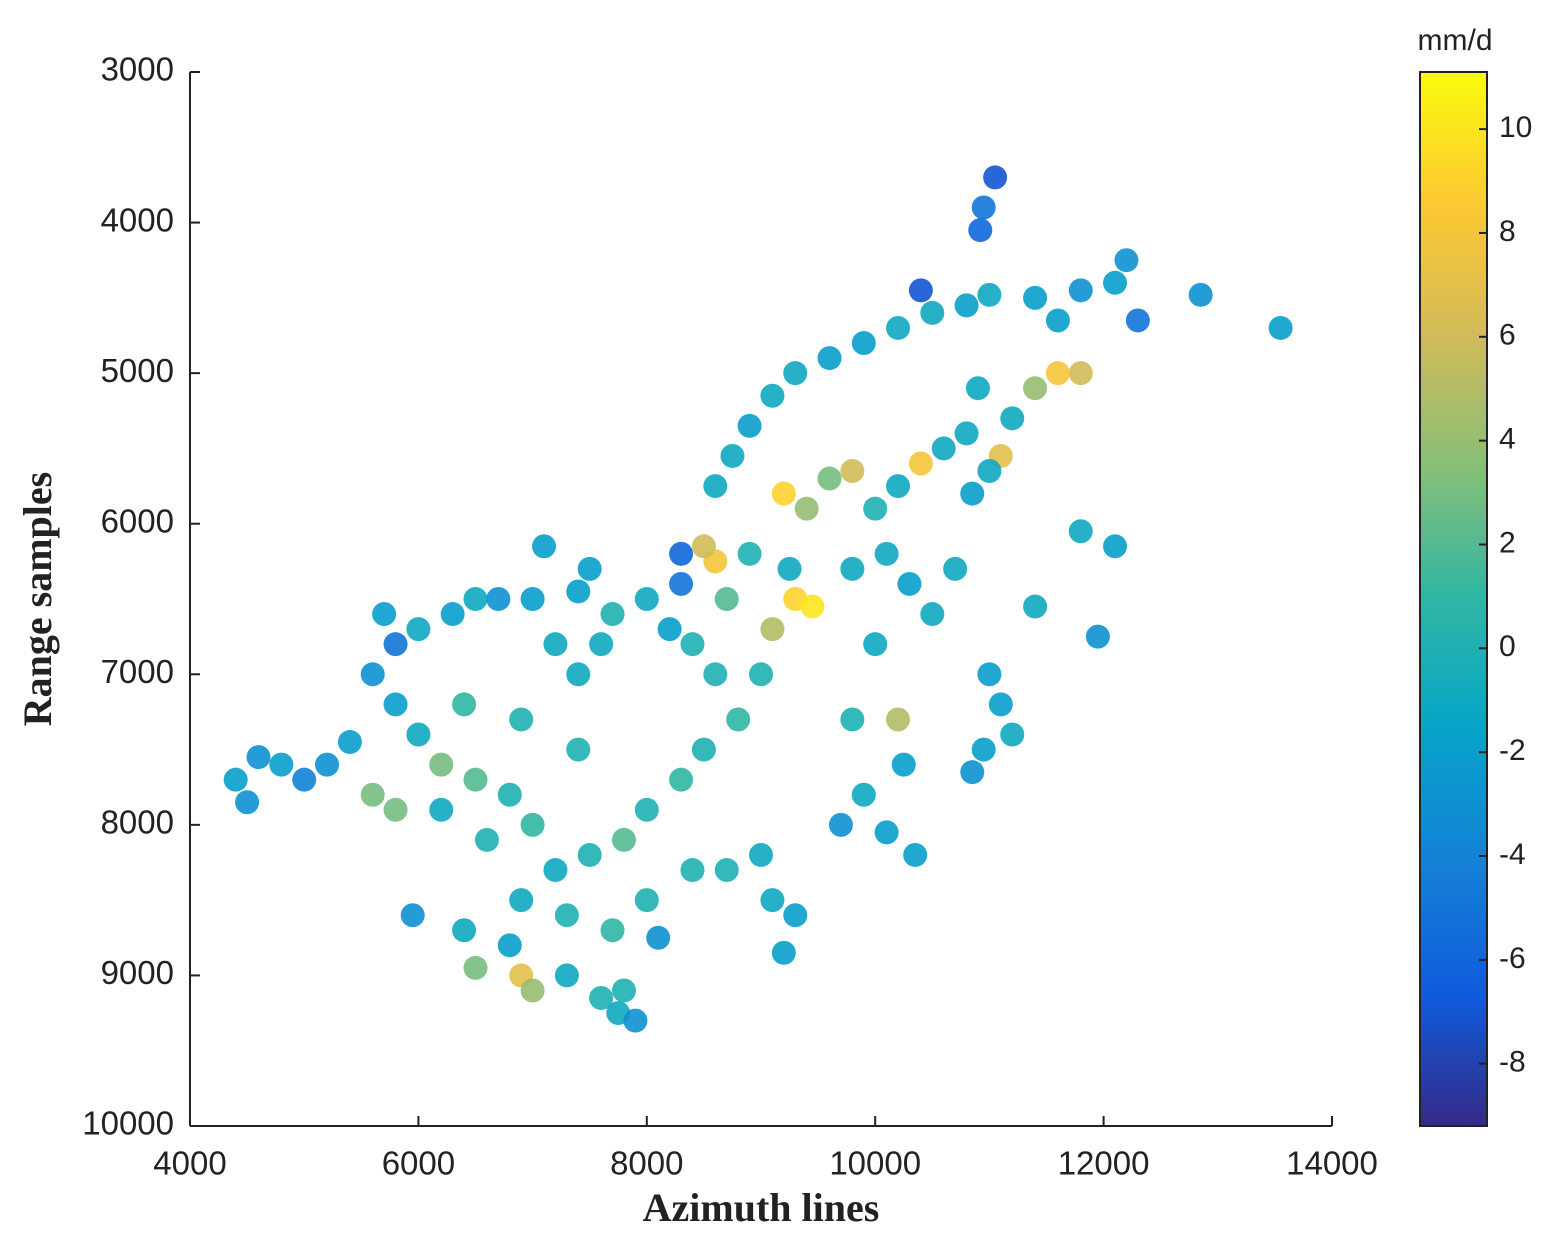 The height and width of the screenshot is (1249, 1558). What do you see at coordinates (1512, 750) in the screenshot?
I see `colorbar-tick-label: -2` at bounding box center [1512, 750].